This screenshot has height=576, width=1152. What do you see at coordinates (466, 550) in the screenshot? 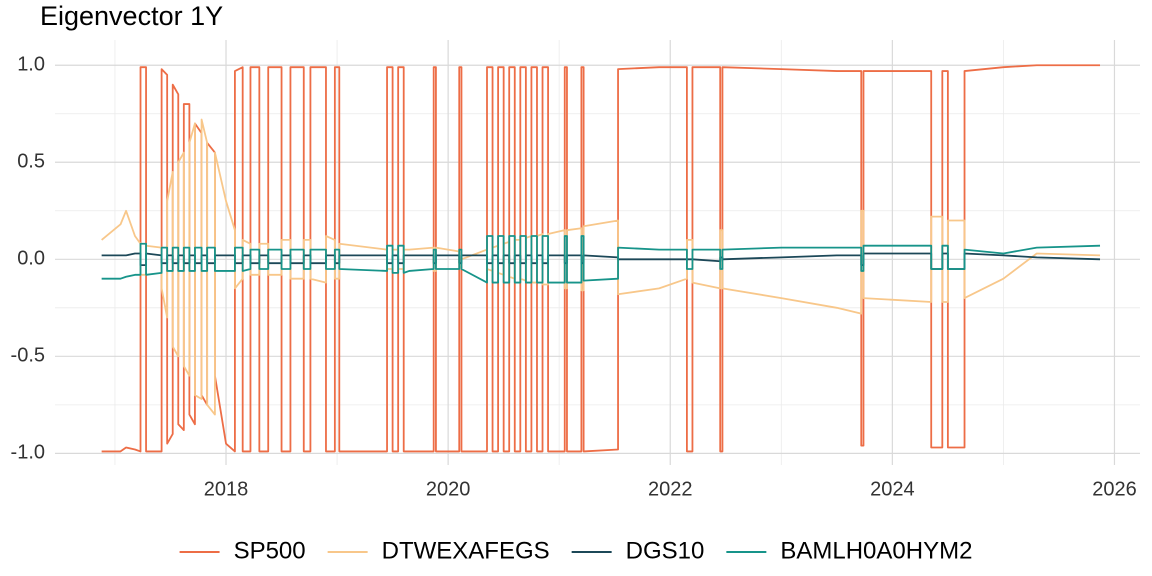
I see `legend-label: DTWEXAFEGS` at bounding box center [466, 550].